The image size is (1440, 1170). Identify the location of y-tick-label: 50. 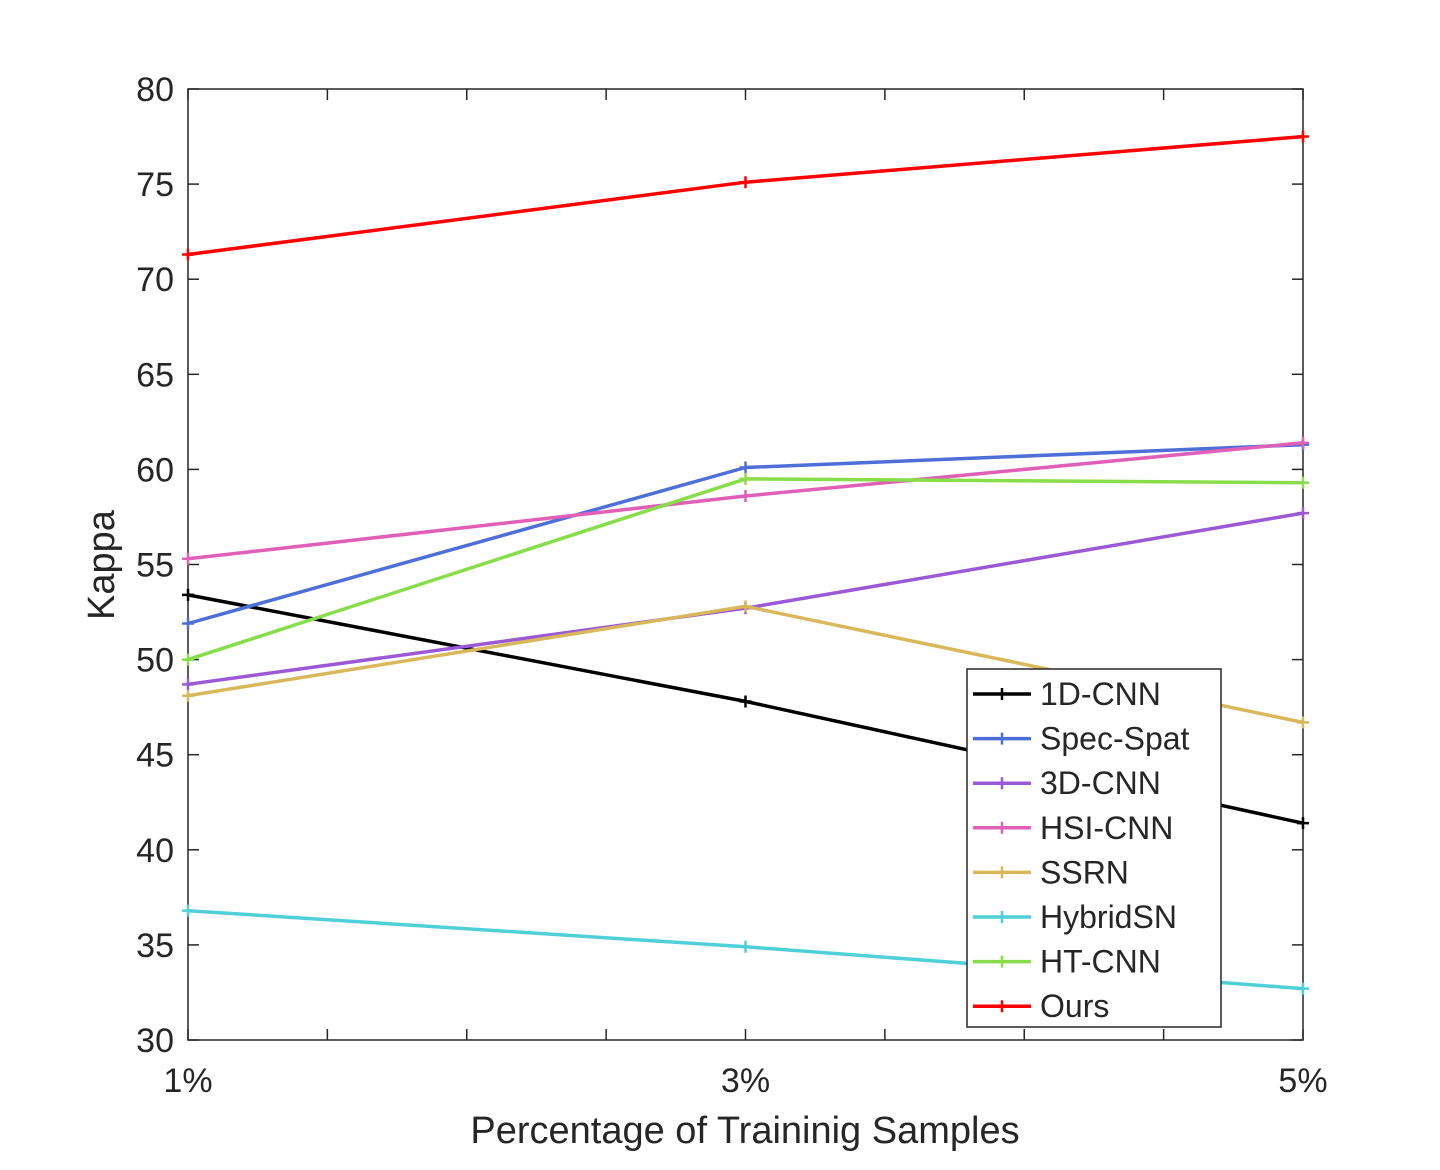
(155, 661).